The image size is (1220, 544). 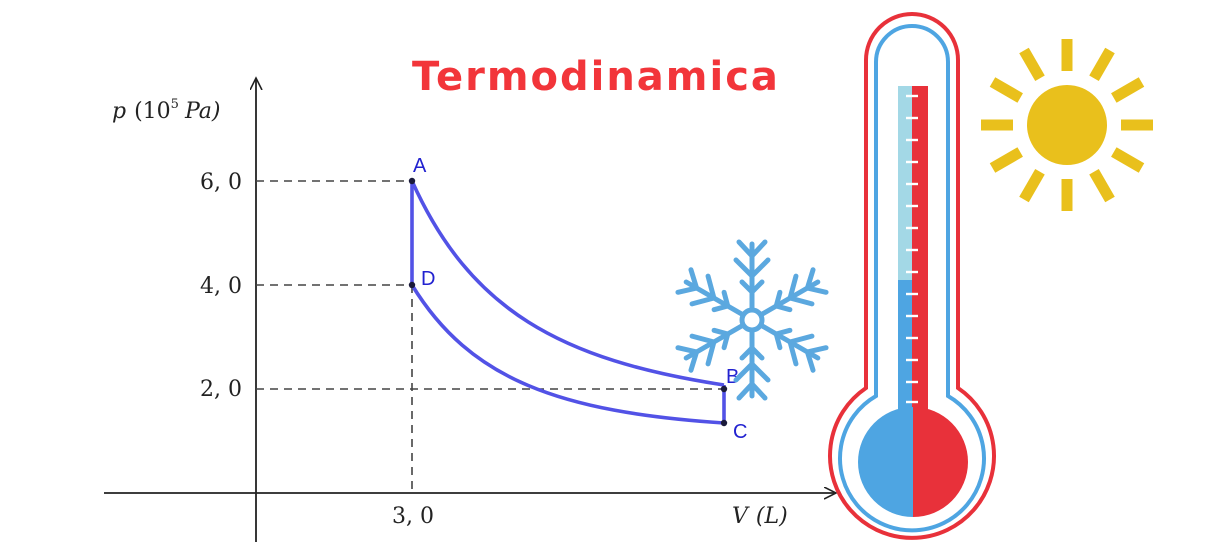 I want to click on y-tick-label: 6, 0, so click(x=221, y=182).